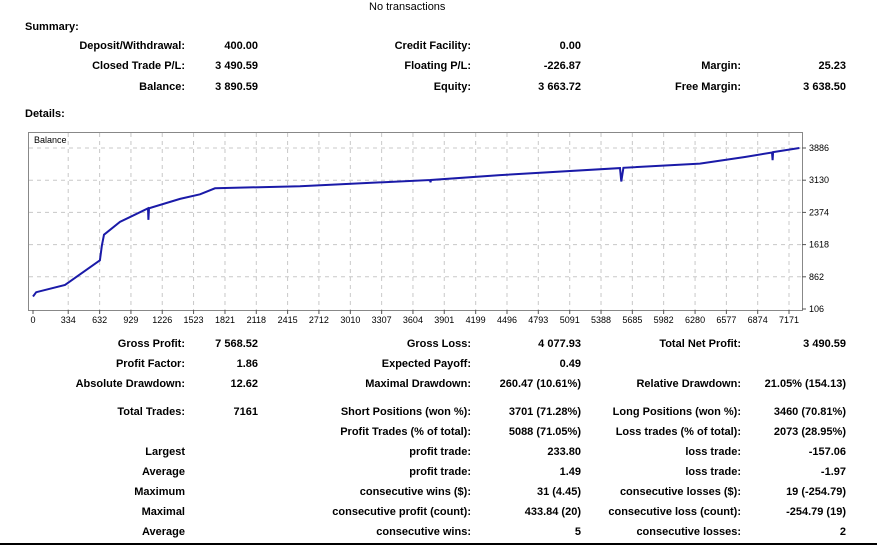 The width and height of the screenshot is (877, 545). What do you see at coordinates (507, 320) in the screenshot?
I see `x-tick-label: 4496` at bounding box center [507, 320].